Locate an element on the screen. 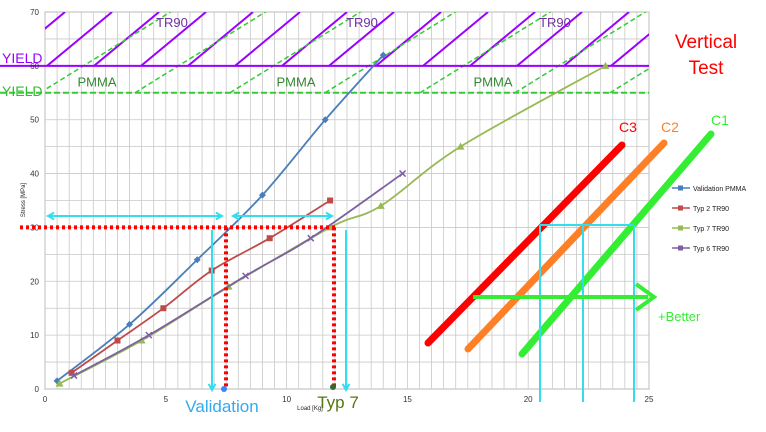  diagram-line-c1 is located at coordinates (616, 244).